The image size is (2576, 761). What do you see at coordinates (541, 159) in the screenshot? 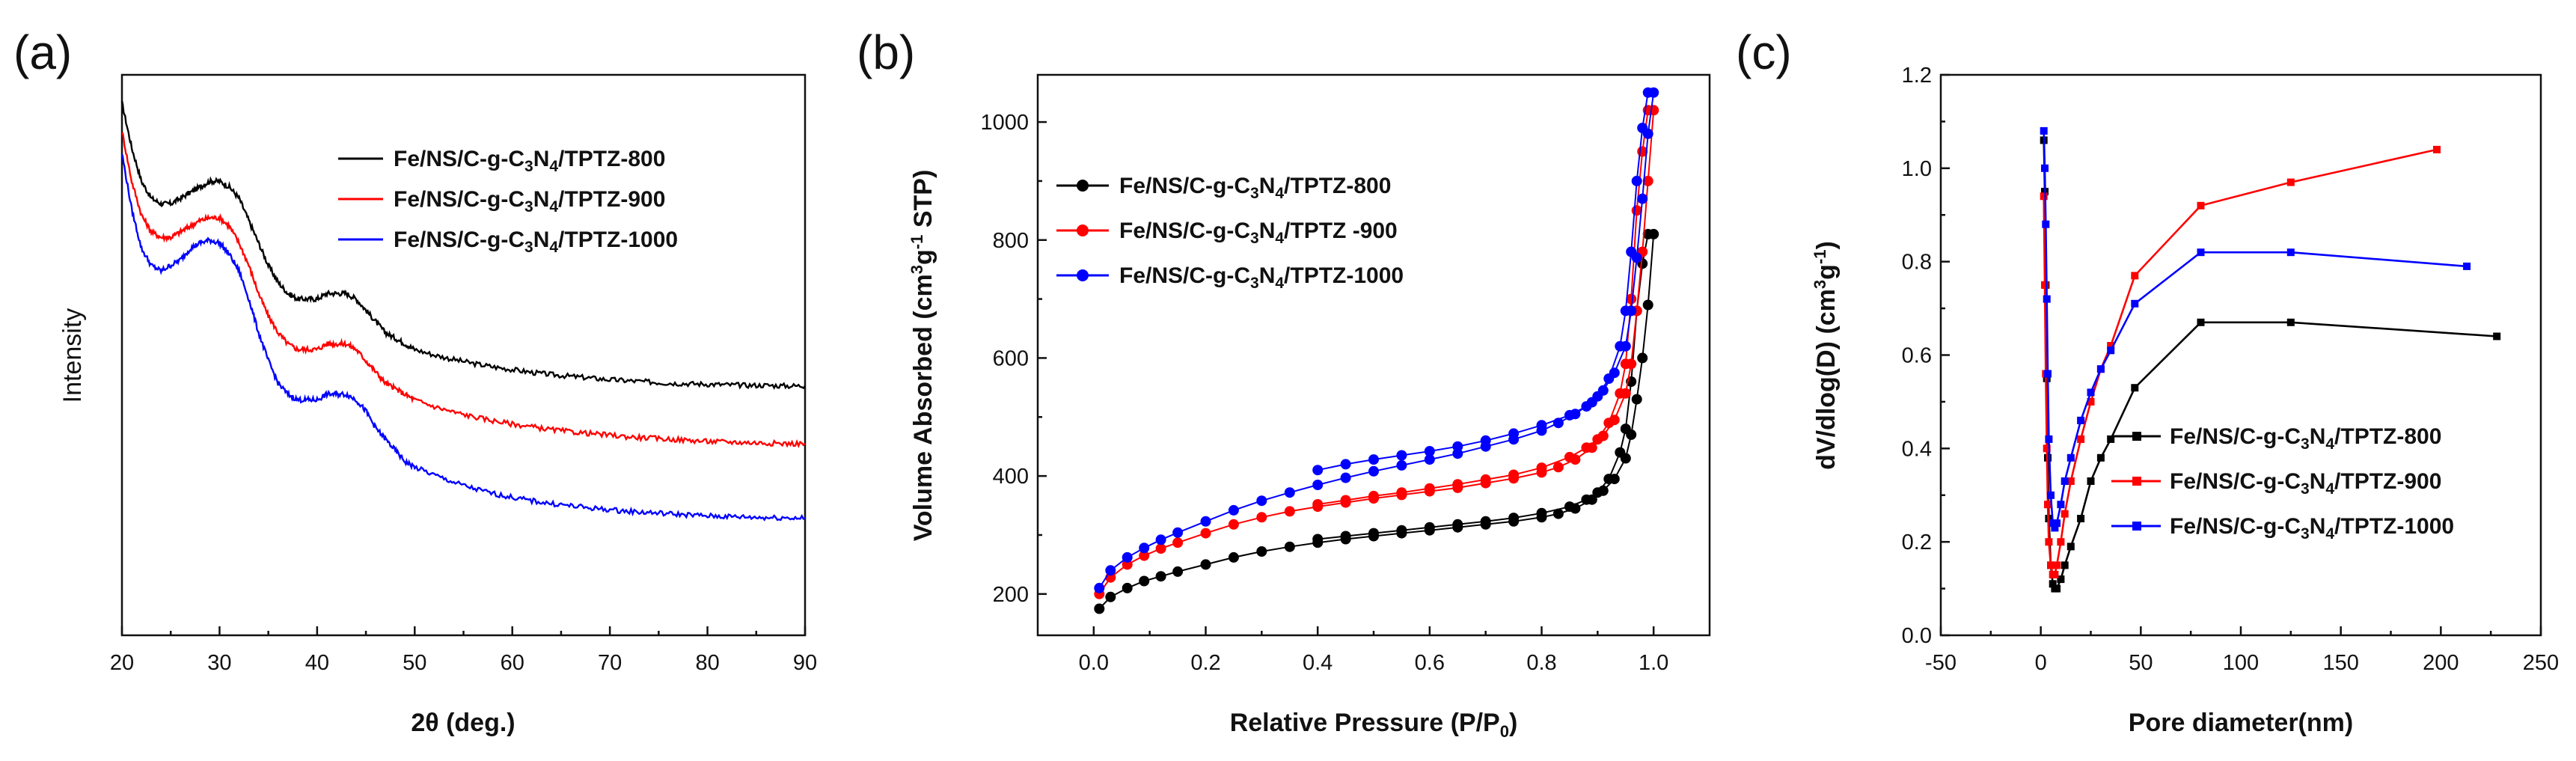
I see `legend-label-0-mid: N` at bounding box center [541, 159].